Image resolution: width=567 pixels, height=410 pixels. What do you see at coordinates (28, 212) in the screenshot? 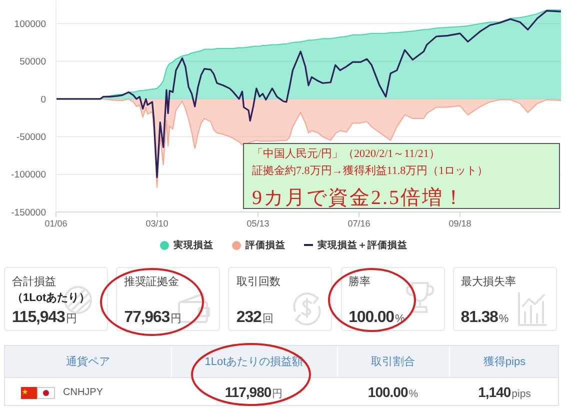
I see `y-tick-label: -150000` at bounding box center [28, 212].